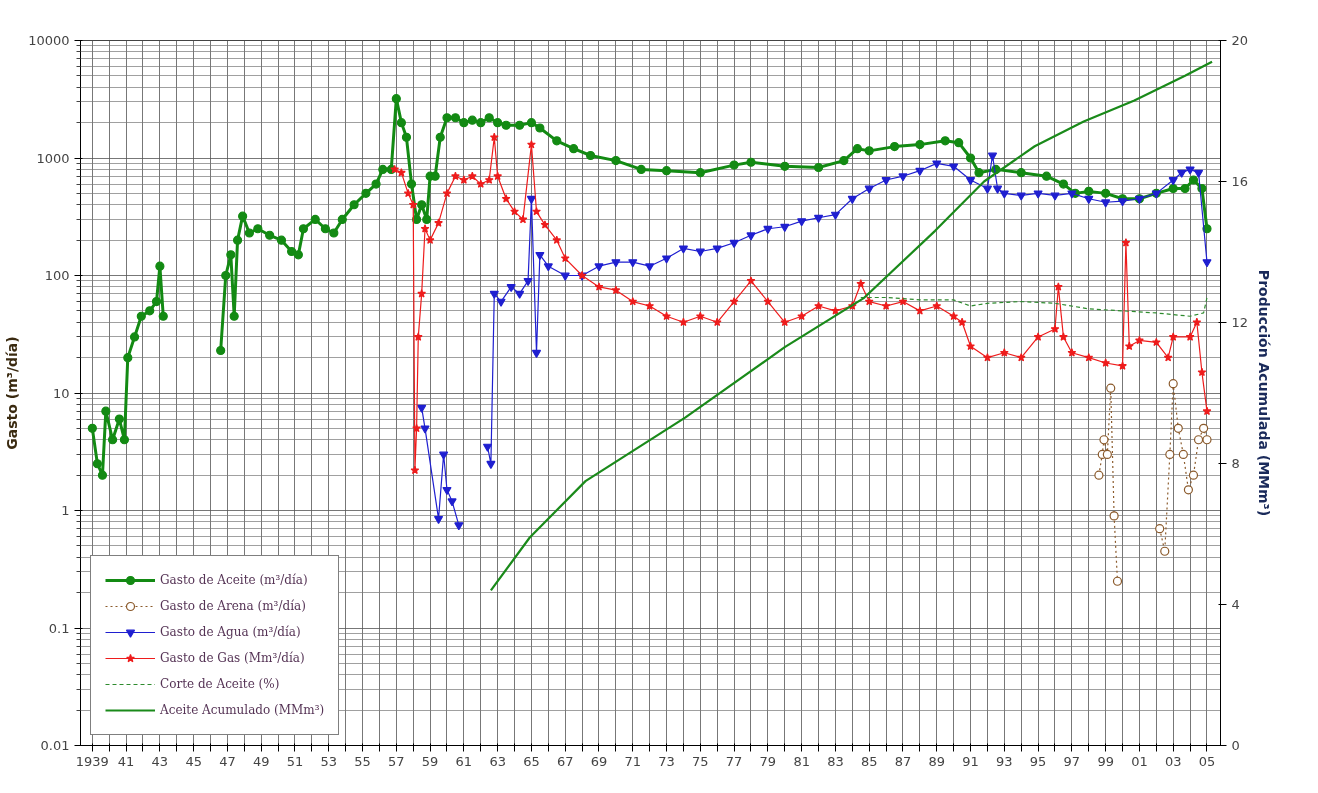 This screenshot has height=793, width=1318. What do you see at coordinates (59, 628) in the screenshot?
I see `y-tick-label: 0.1` at bounding box center [59, 628].